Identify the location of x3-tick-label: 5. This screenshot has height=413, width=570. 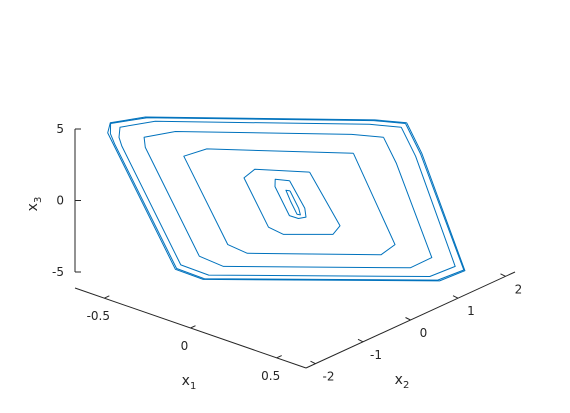
(60, 129).